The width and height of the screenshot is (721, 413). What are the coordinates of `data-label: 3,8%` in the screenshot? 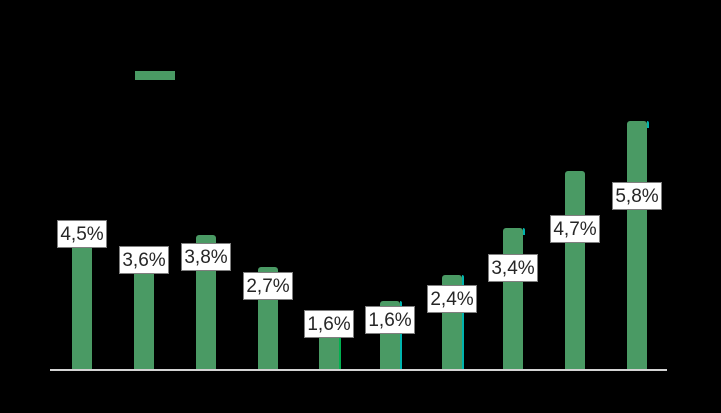 It's located at (206, 257).